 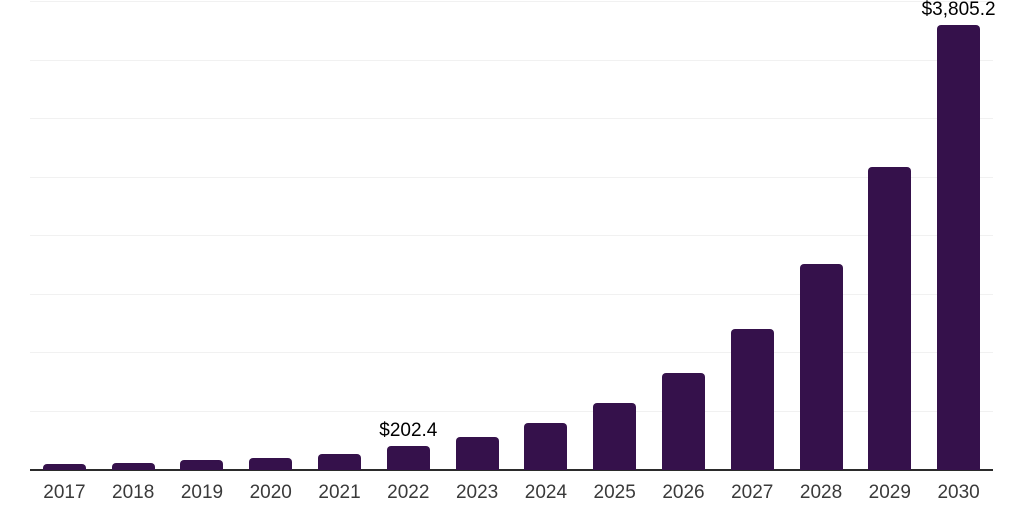 What do you see at coordinates (408, 492) in the screenshot?
I see `x-tick-label-2022: 2022` at bounding box center [408, 492].